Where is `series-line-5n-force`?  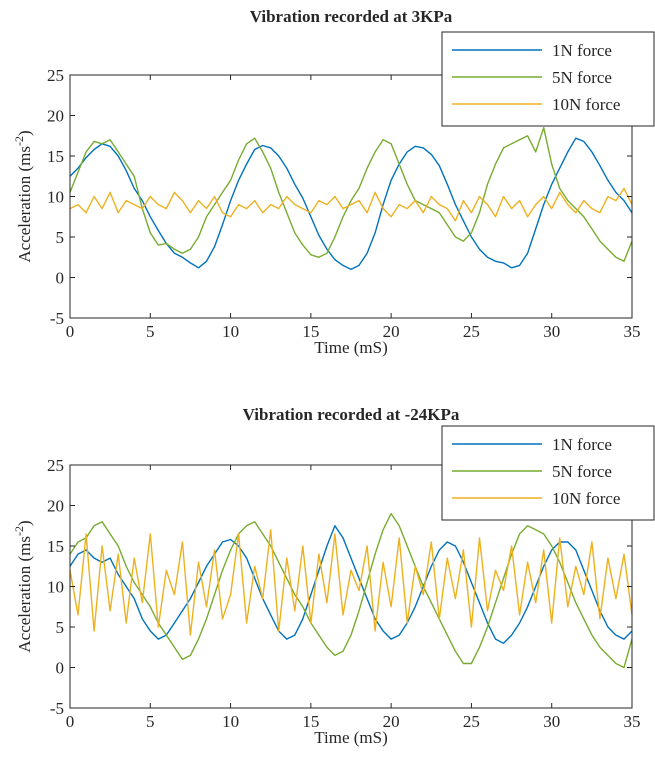
series-line-5n-force is located at coordinates (351, 194).